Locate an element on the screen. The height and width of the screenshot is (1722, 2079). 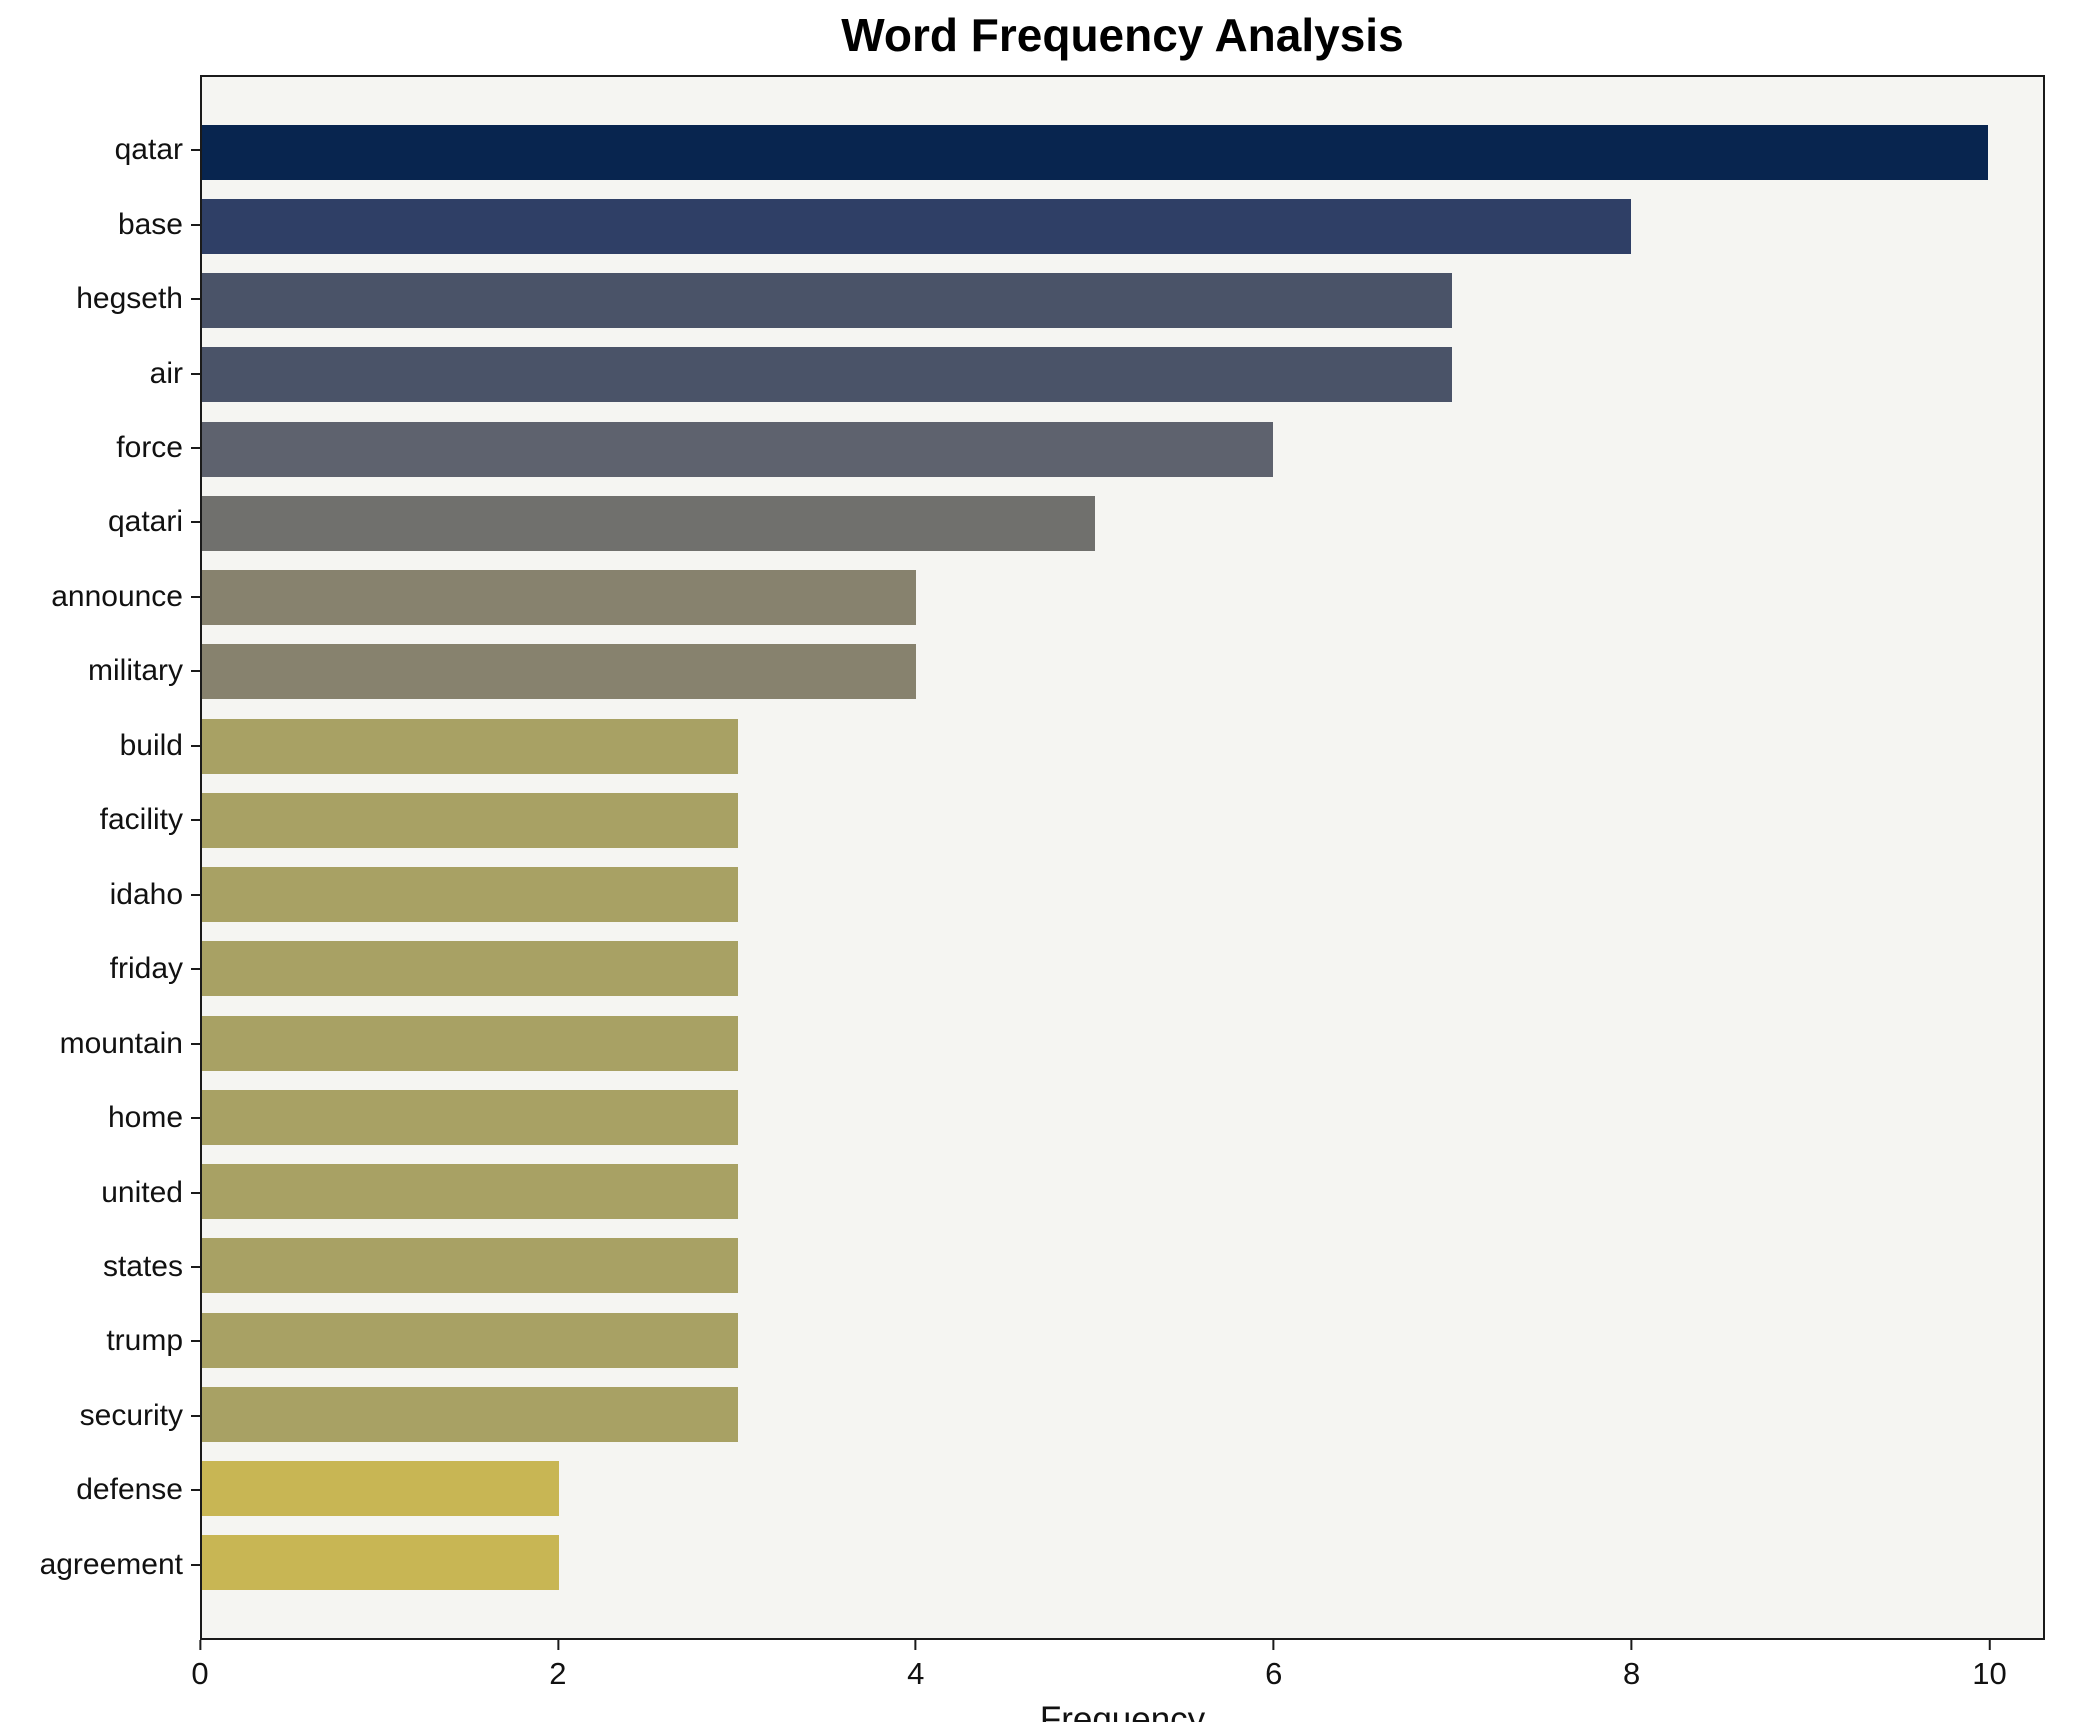
x-tick-label: 0 is located at coordinates (200, 1673).